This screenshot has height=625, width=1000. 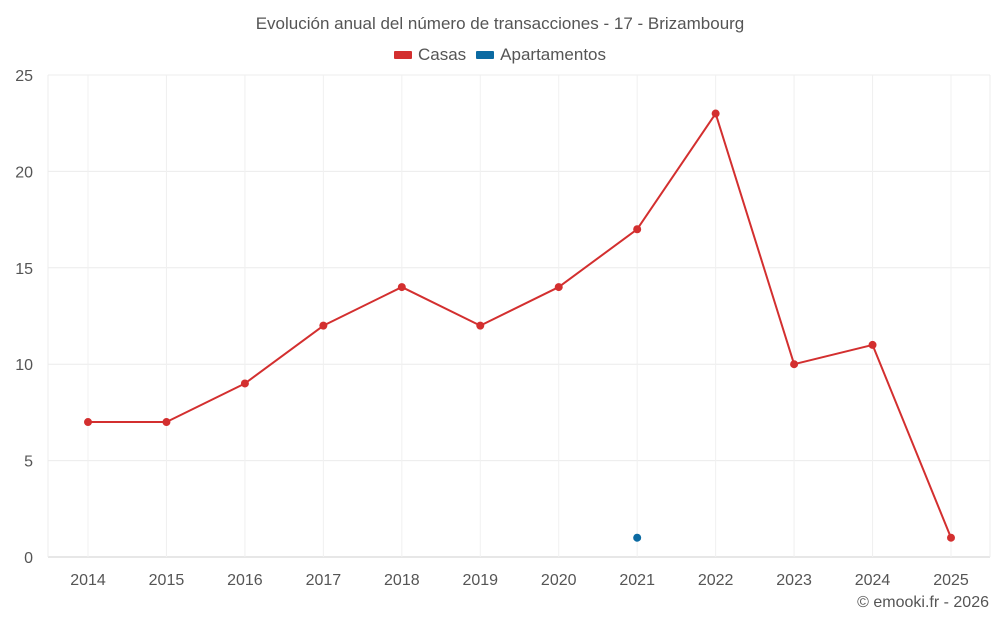 What do you see at coordinates (480, 580) in the screenshot?
I see `x-tick-label-2019: 2019` at bounding box center [480, 580].